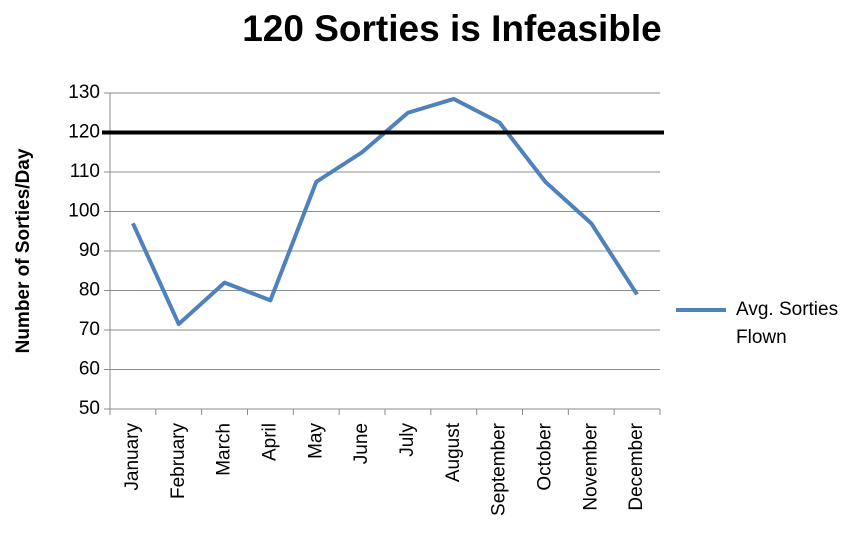 The image size is (866, 546). Describe the element at coordinates (89, 329) in the screenshot. I see `y-tick-label: 70` at that location.